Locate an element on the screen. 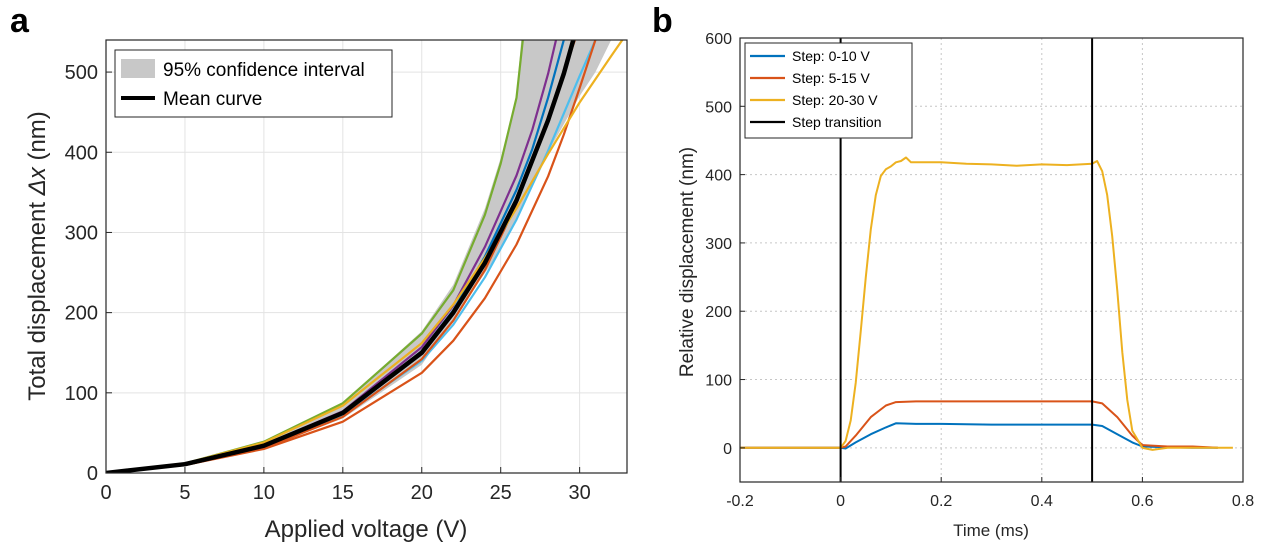 This screenshot has width=1270, height=548. panel-a-legend: 95% confidence interval Mean curve is located at coordinates (253, 83).